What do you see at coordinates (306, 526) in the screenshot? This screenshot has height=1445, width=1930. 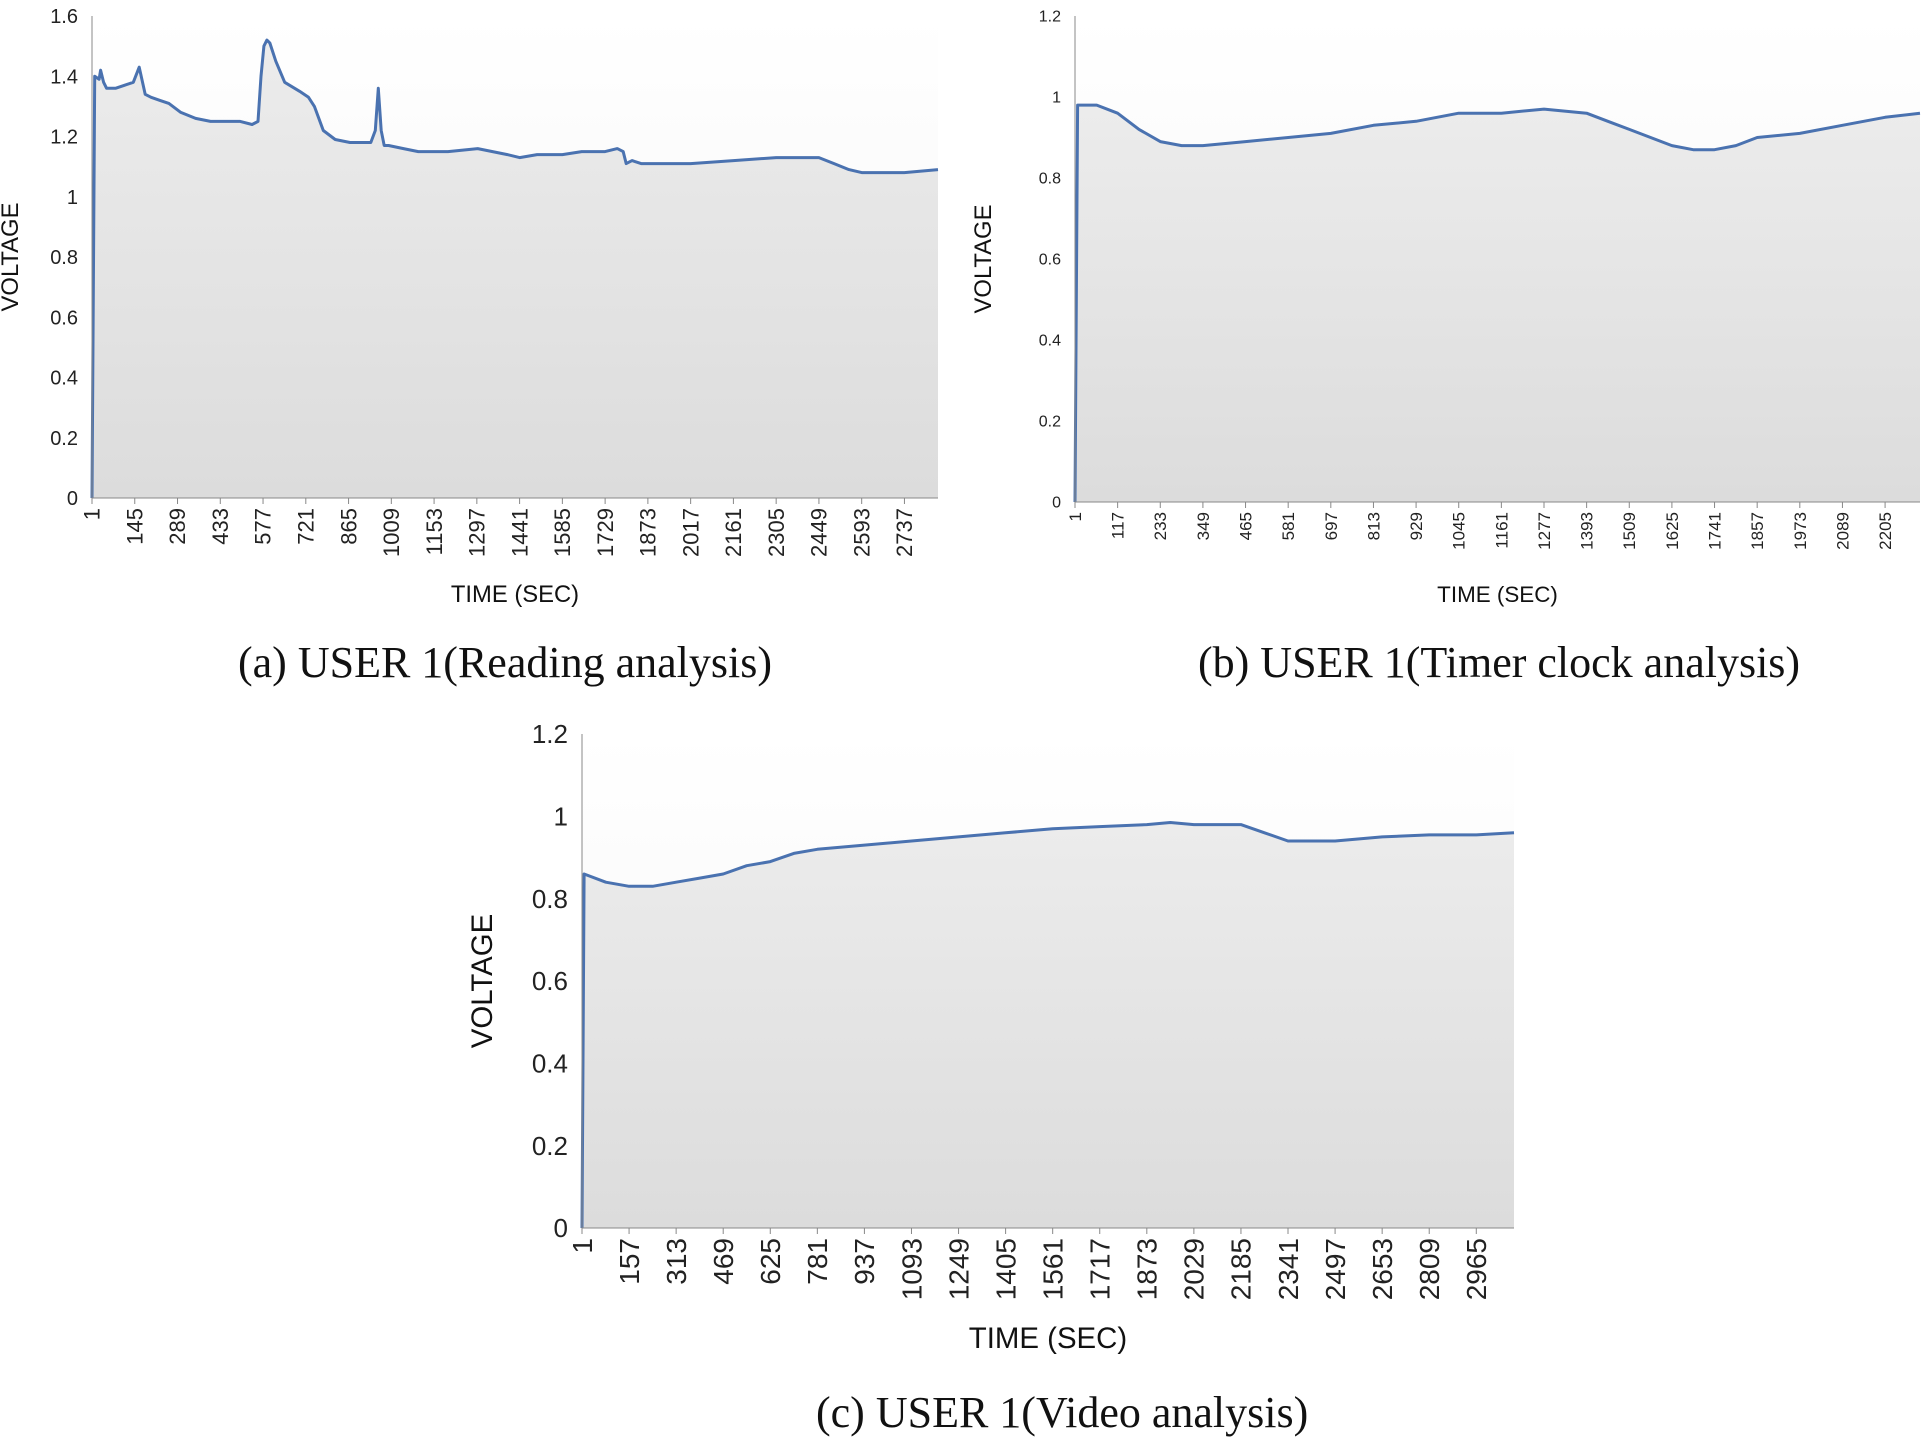 I see `x-tick-label: 721` at bounding box center [306, 526].